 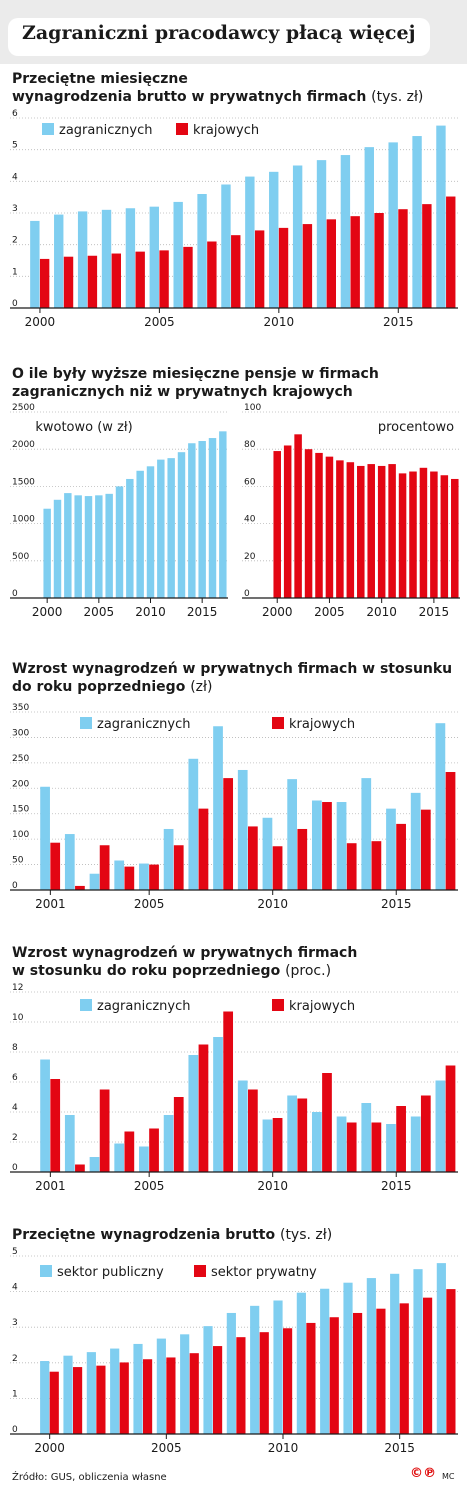 I want to click on chart1-y-tick-label: 3, so click(x=15, y=209).